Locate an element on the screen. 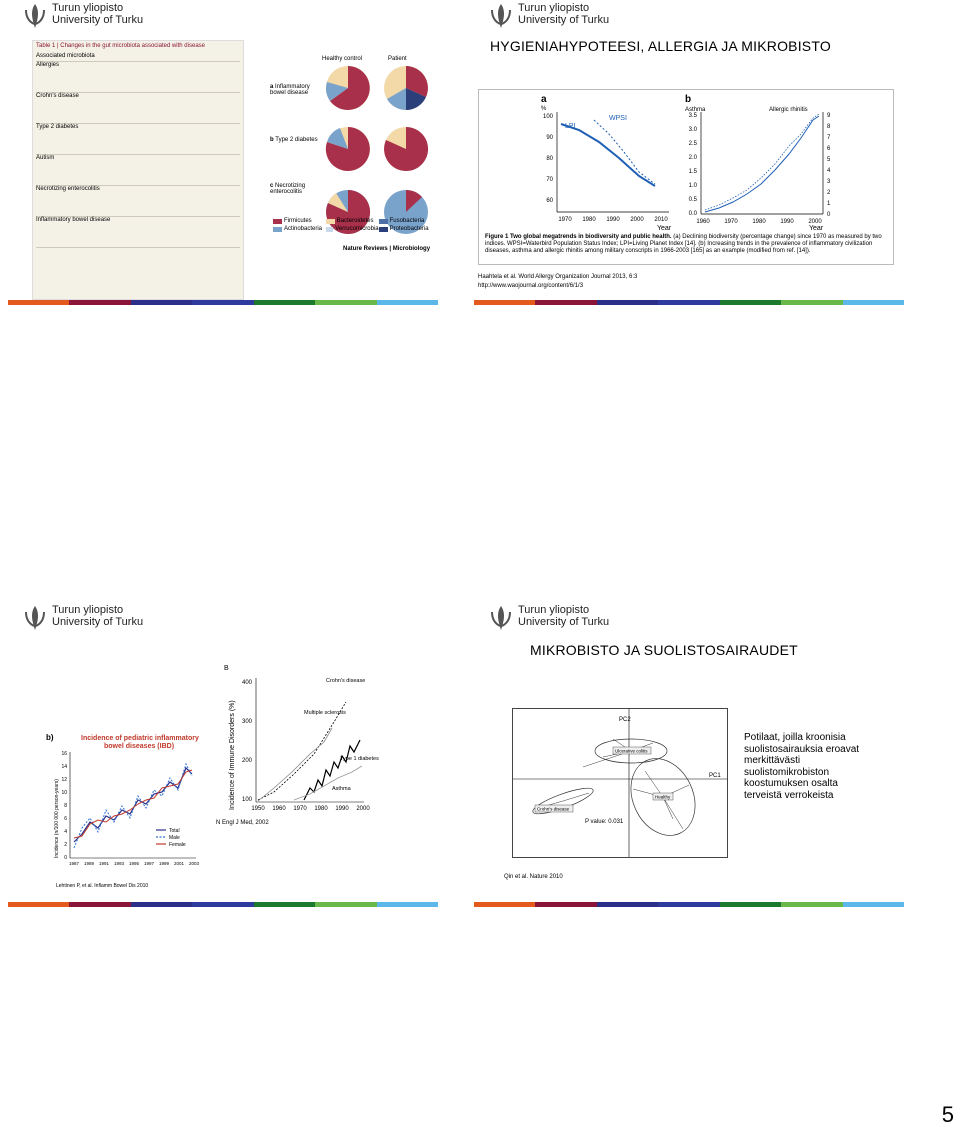  y-tick-label-right: 0 is located at coordinates (829, 215).